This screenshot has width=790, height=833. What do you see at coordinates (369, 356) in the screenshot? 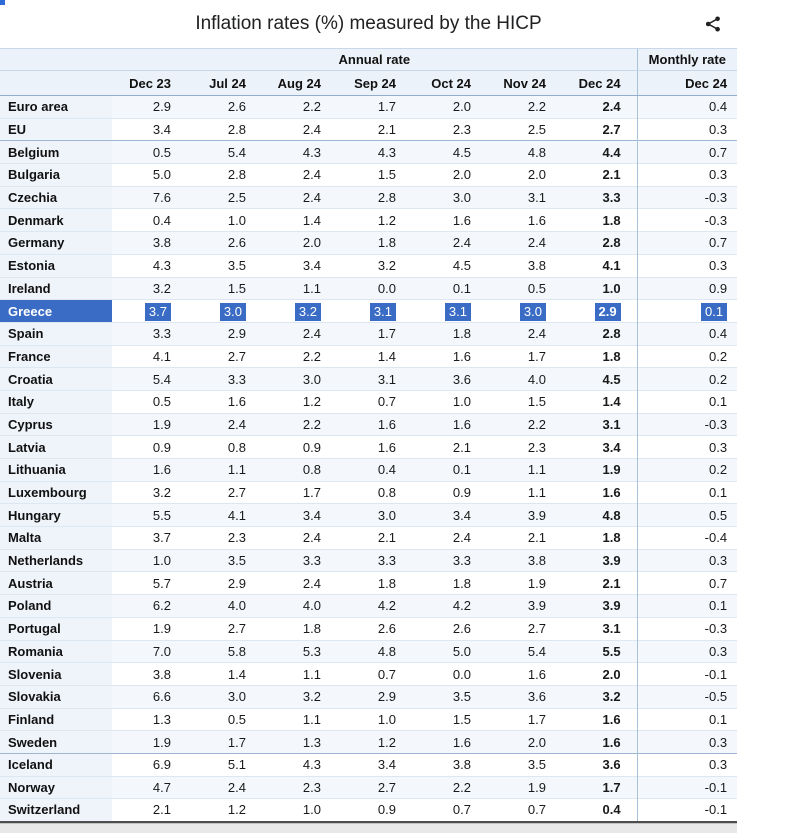
I see `table-row: France 4.1 2.7 2.2 1.4 1.6 1.7 1.8 0.2` at bounding box center [369, 356].